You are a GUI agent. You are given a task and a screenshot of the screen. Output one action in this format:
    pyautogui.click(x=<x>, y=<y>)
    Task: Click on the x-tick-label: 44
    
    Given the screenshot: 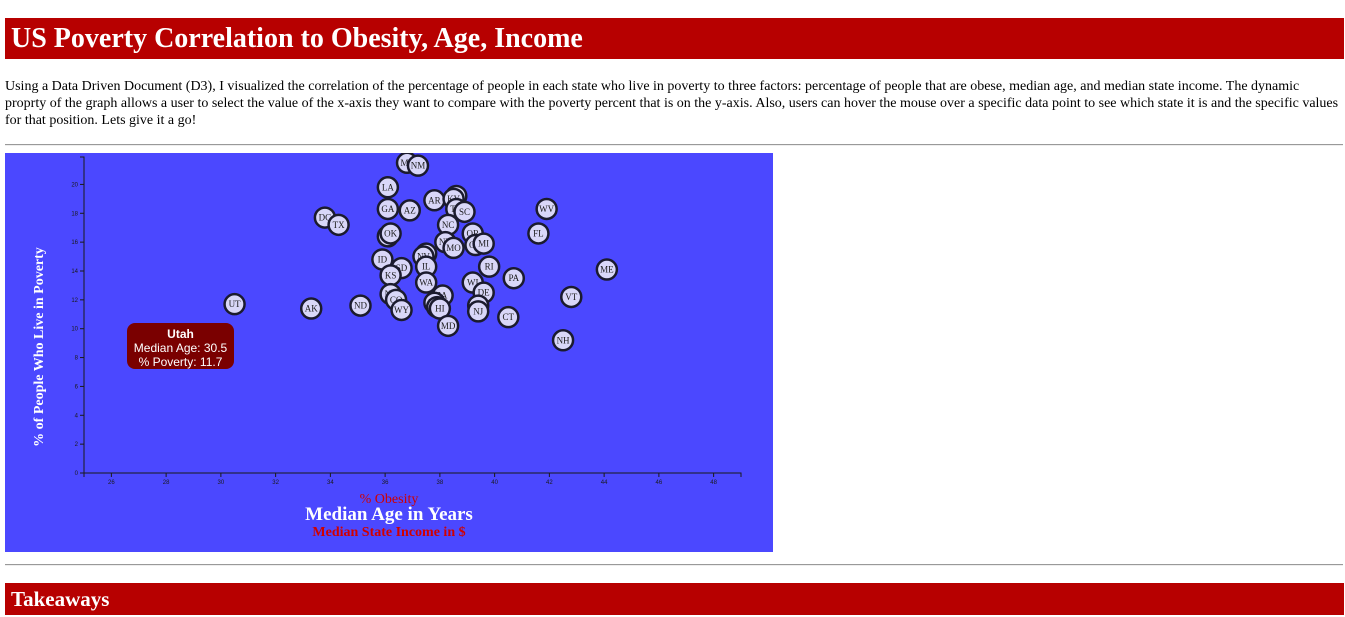 What is the action you would take?
    pyautogui.click(x=604, y=483)
    